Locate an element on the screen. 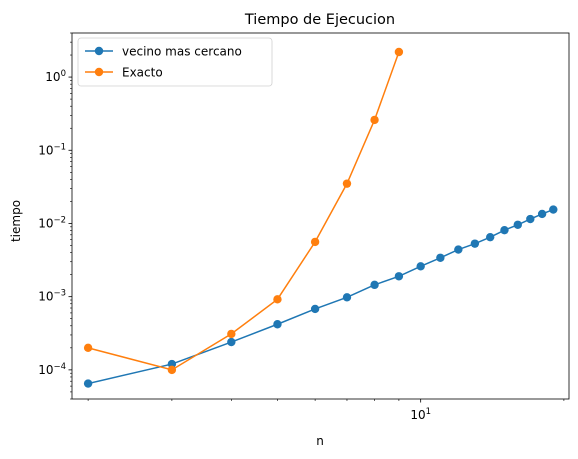  y-tick-label: 10⁻² is located at coordinates (52, 222).